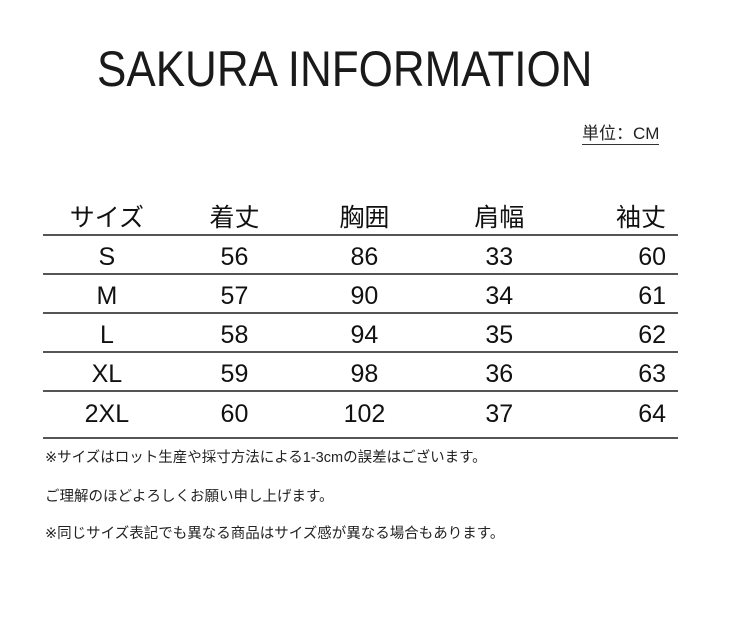 The width and height of the screenshot is (750, 621). I want to click on cell-length: 56, so click(234, 255).